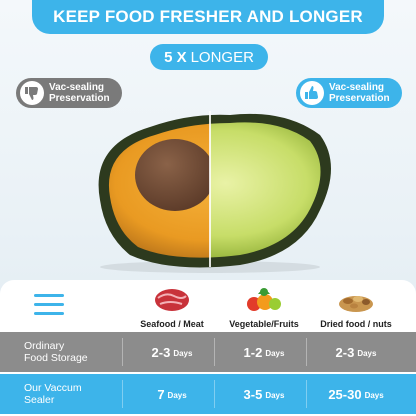  Describe the element at coordinates (32, 93) in the screenshot. I see `thumbs-down-icon` at that location.